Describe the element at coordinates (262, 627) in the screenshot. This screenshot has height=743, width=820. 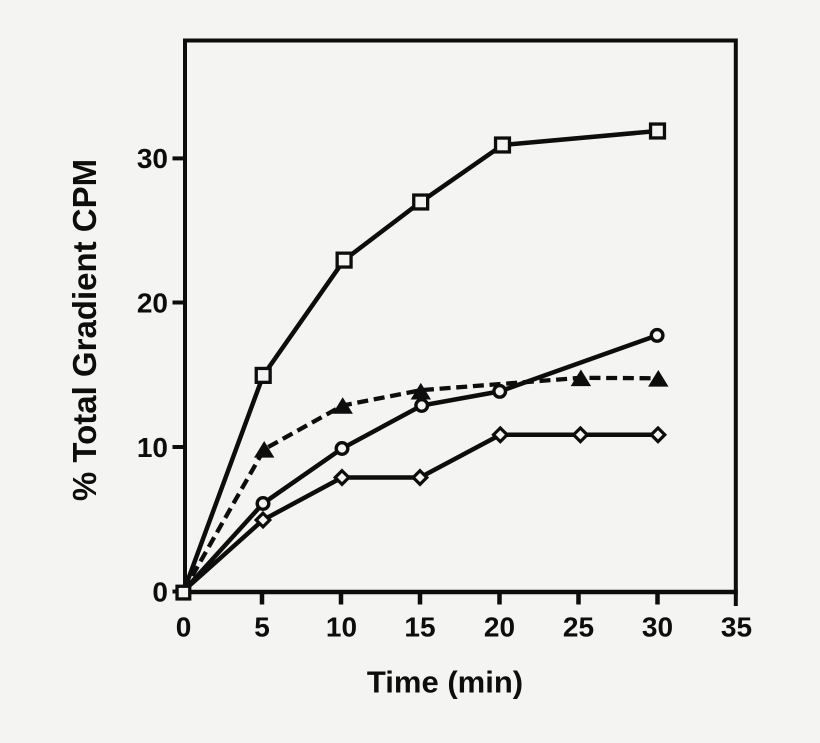
I see `svg-text: 5` at that location.